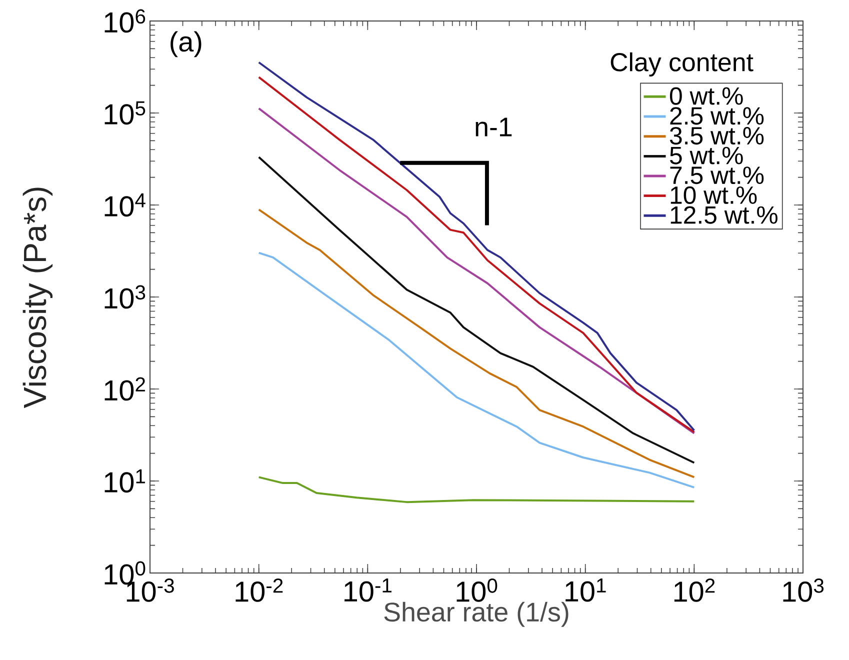  What do you see at coordinates (368, 590) in the screenshot?
I see `x-tick-label: 10$^{-1}$` at bounding box center [368, 590].